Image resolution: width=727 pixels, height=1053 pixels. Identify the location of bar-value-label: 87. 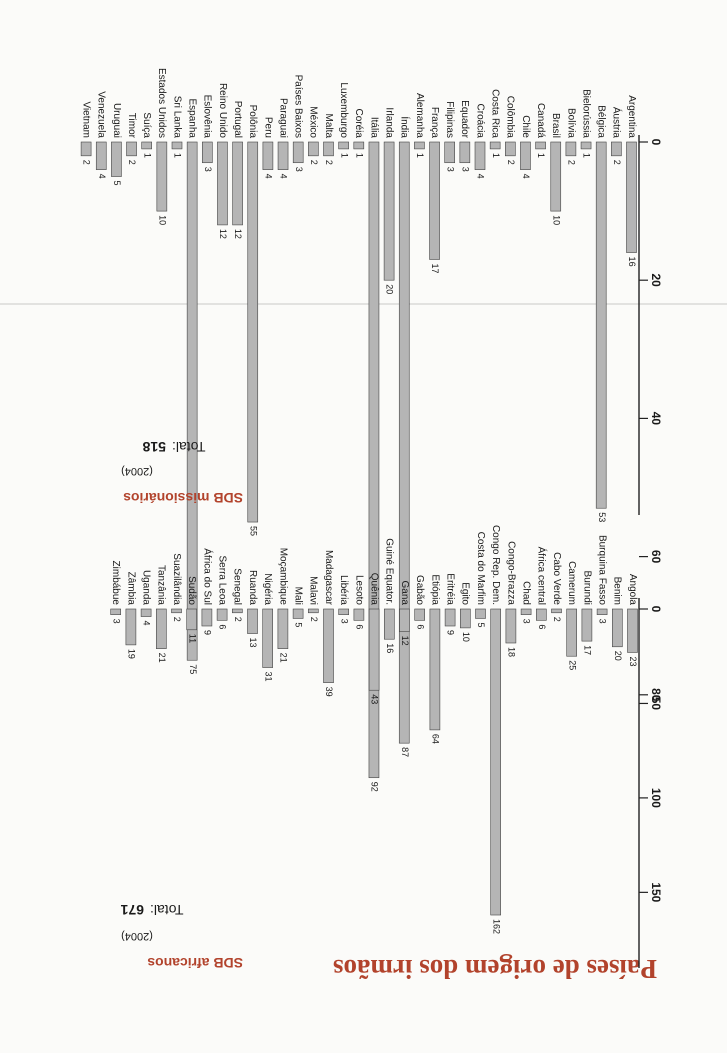
(405, 752).